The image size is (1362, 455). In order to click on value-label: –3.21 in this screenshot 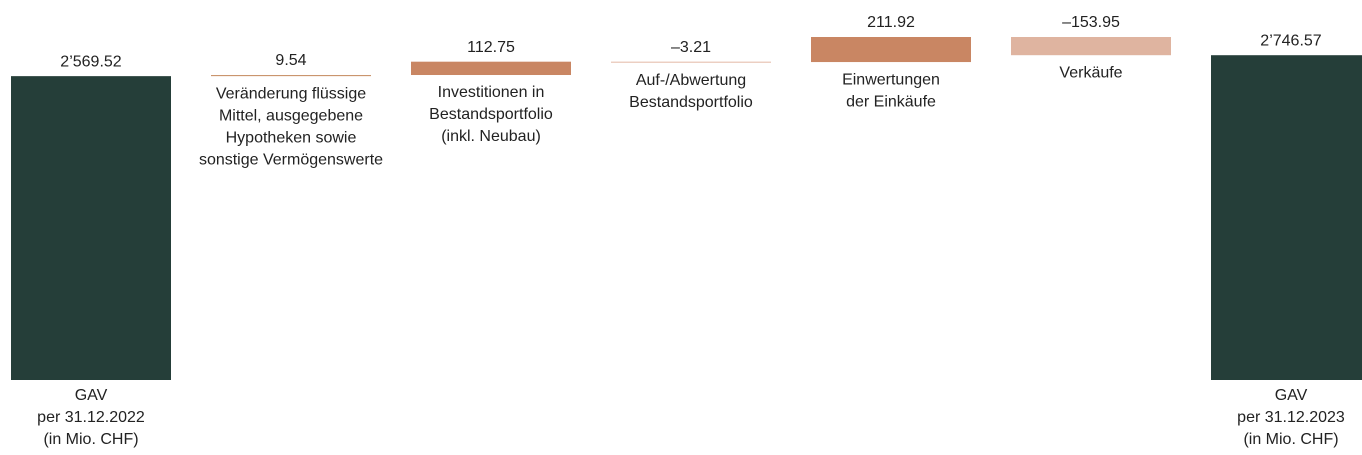, I will do `click(691, 47)`.